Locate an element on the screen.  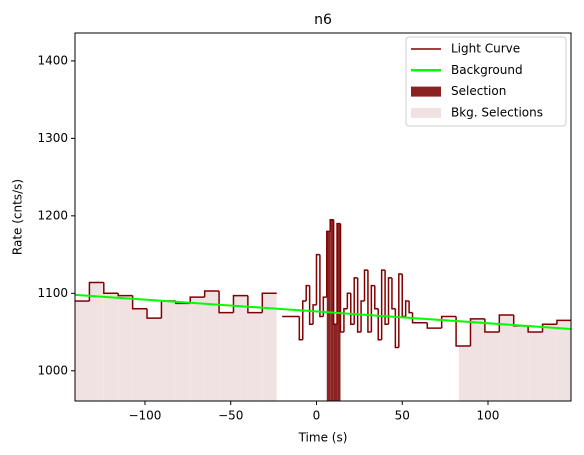
y-tick-label: 1000 is located at coordinates (52, 370).